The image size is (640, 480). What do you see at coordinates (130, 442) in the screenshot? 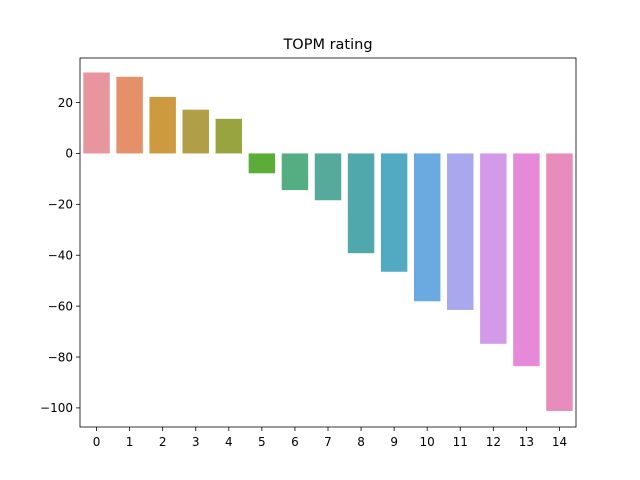
I see `x-tick-label-1: 1` at bounding box center [130, 442].